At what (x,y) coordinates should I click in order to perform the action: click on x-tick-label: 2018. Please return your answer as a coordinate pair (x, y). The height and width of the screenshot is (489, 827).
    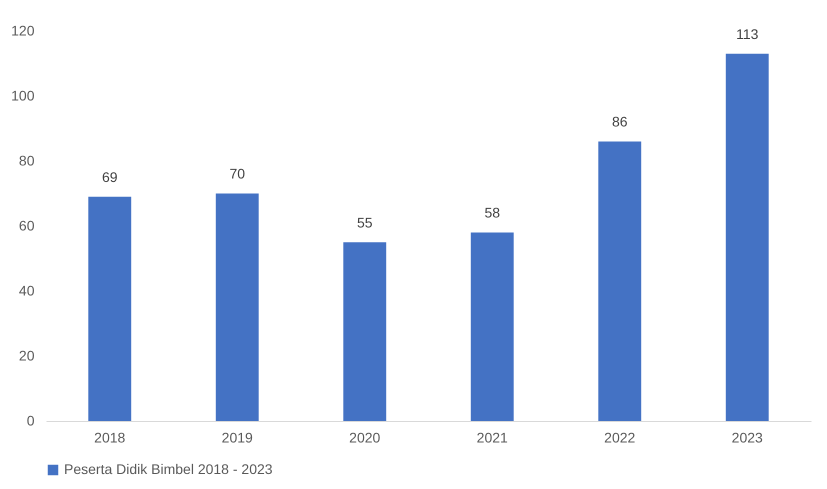
    Looking at the image, I should click on (110, 438).